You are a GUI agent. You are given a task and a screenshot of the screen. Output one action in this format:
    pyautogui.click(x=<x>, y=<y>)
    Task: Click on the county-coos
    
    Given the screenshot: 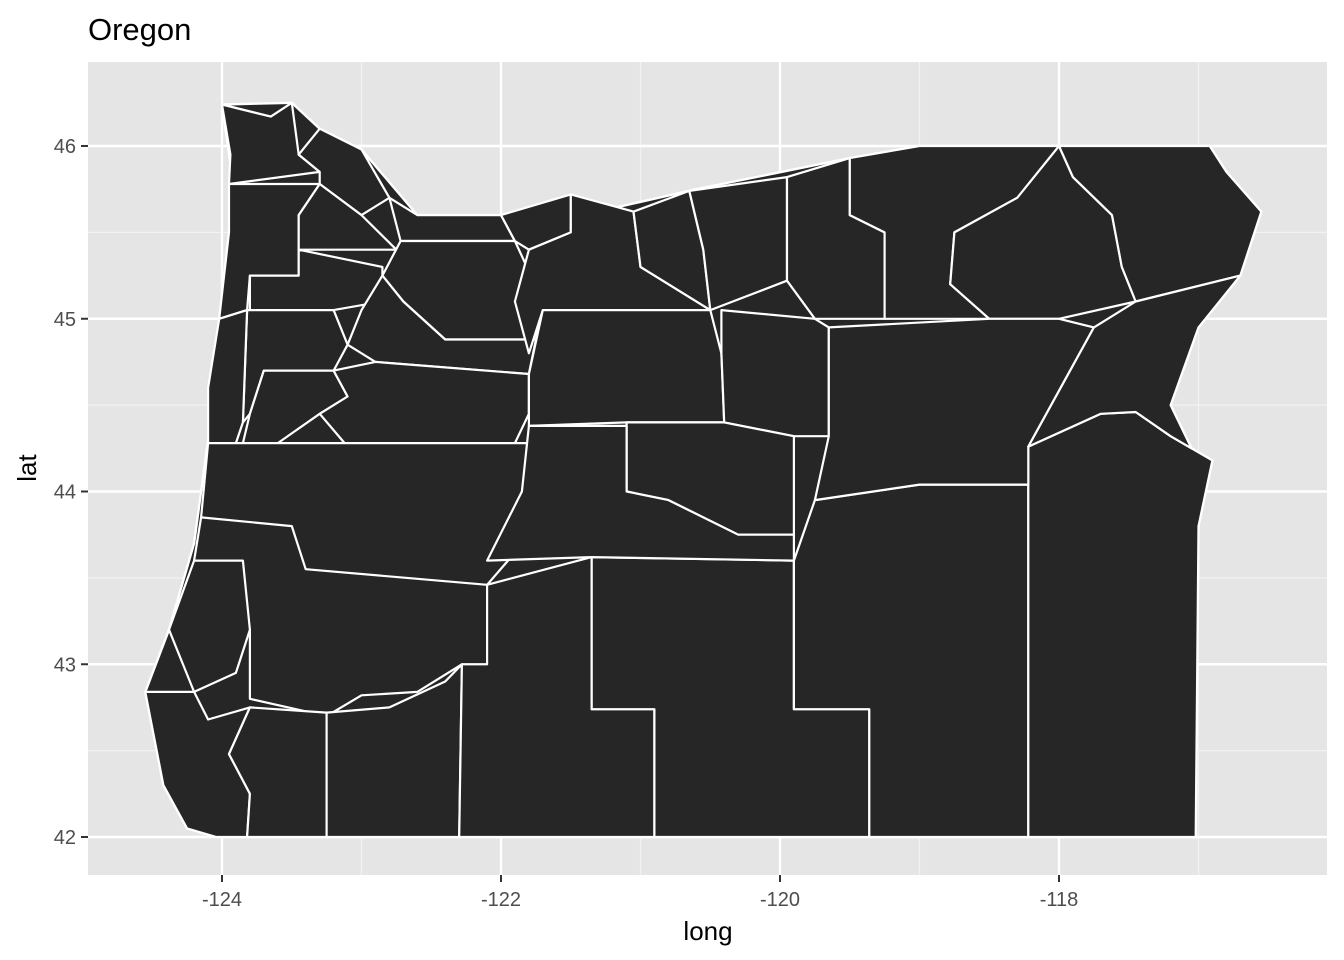 What is the action you would take?
    pyautogui.click(x=209, y=626)
    